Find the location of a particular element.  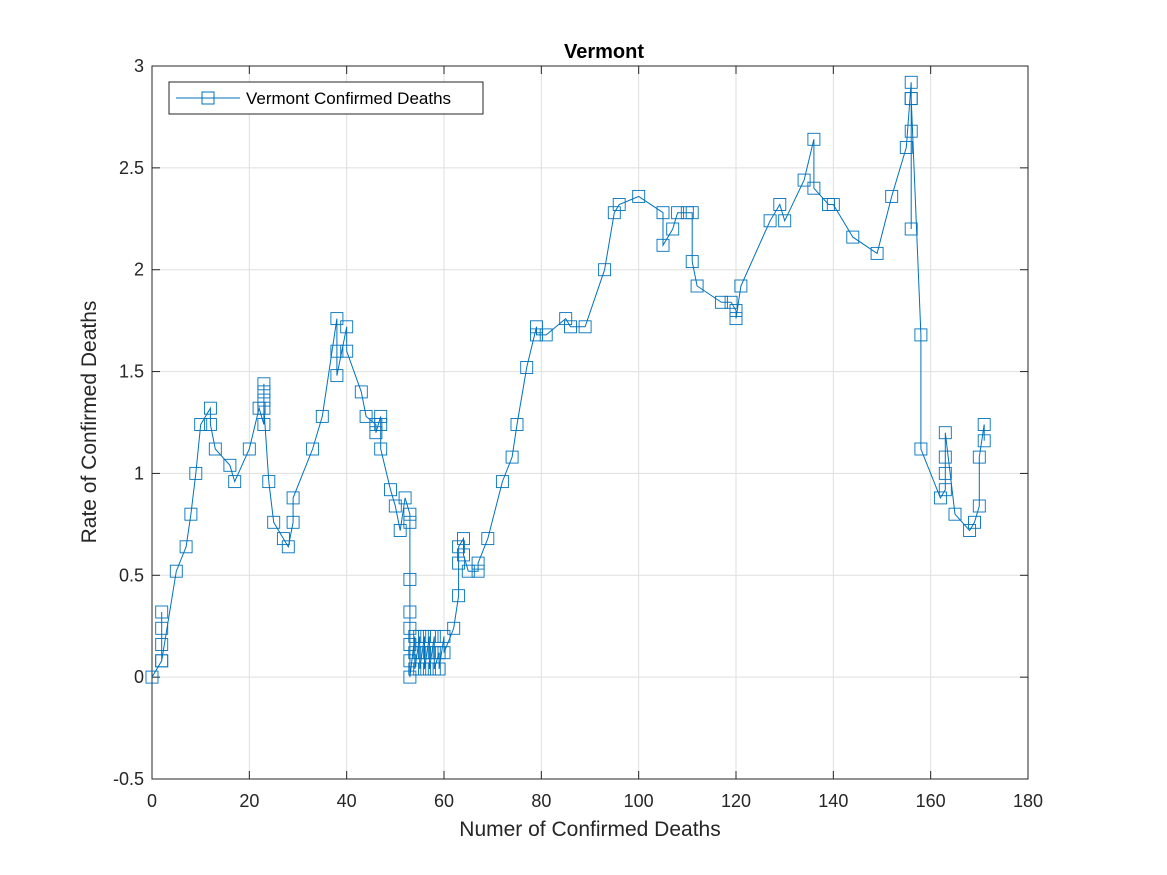

y-tick-label: 1 is located at coordinates (139, 473).